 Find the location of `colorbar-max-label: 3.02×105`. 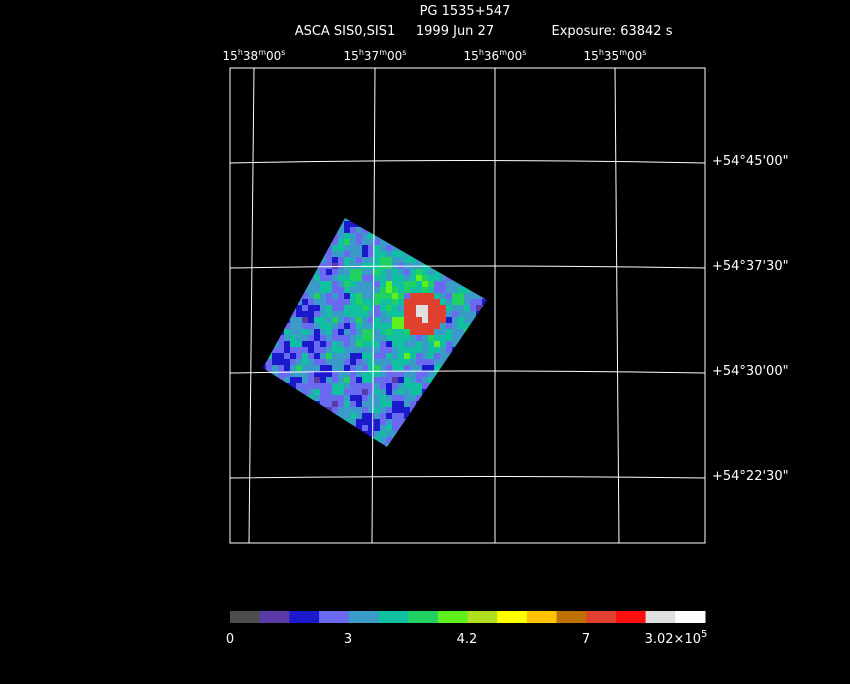

colorbar-max-label: 3.02×105 is located at coordinates (676, 638).